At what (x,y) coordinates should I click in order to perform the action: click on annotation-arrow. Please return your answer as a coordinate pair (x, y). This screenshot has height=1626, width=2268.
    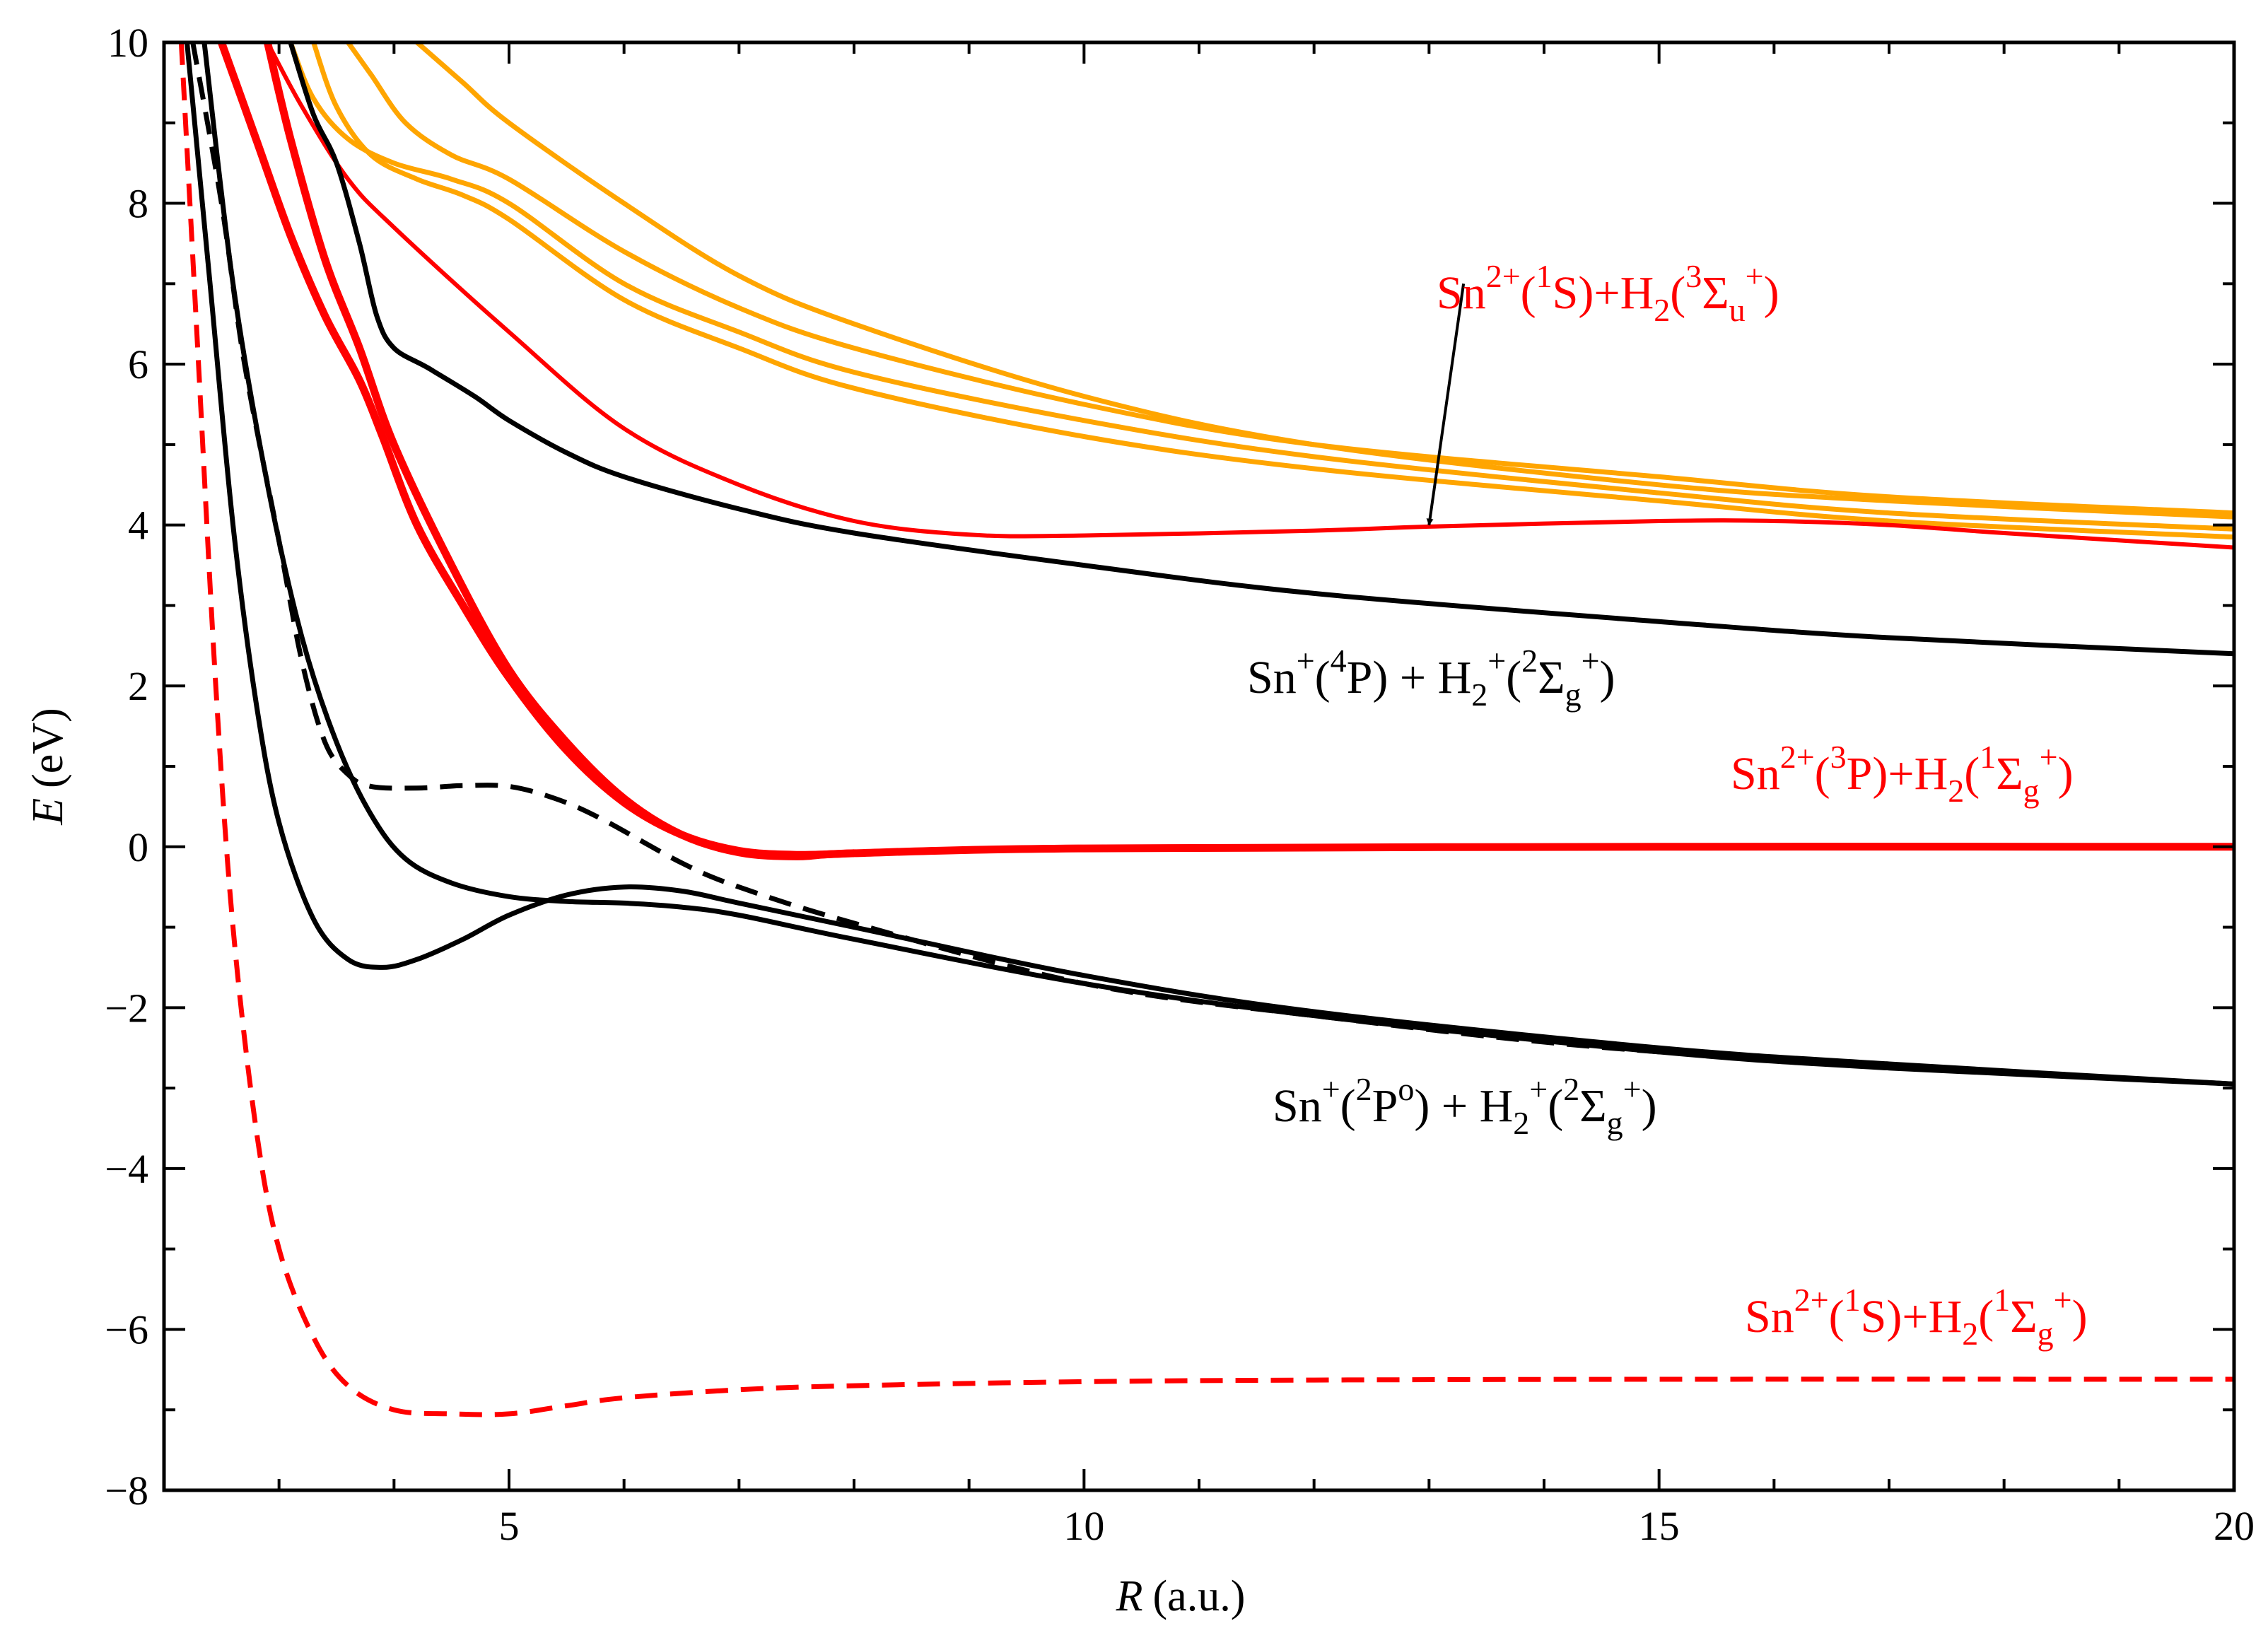
    Looking at the image, I should click on (1446, 404).